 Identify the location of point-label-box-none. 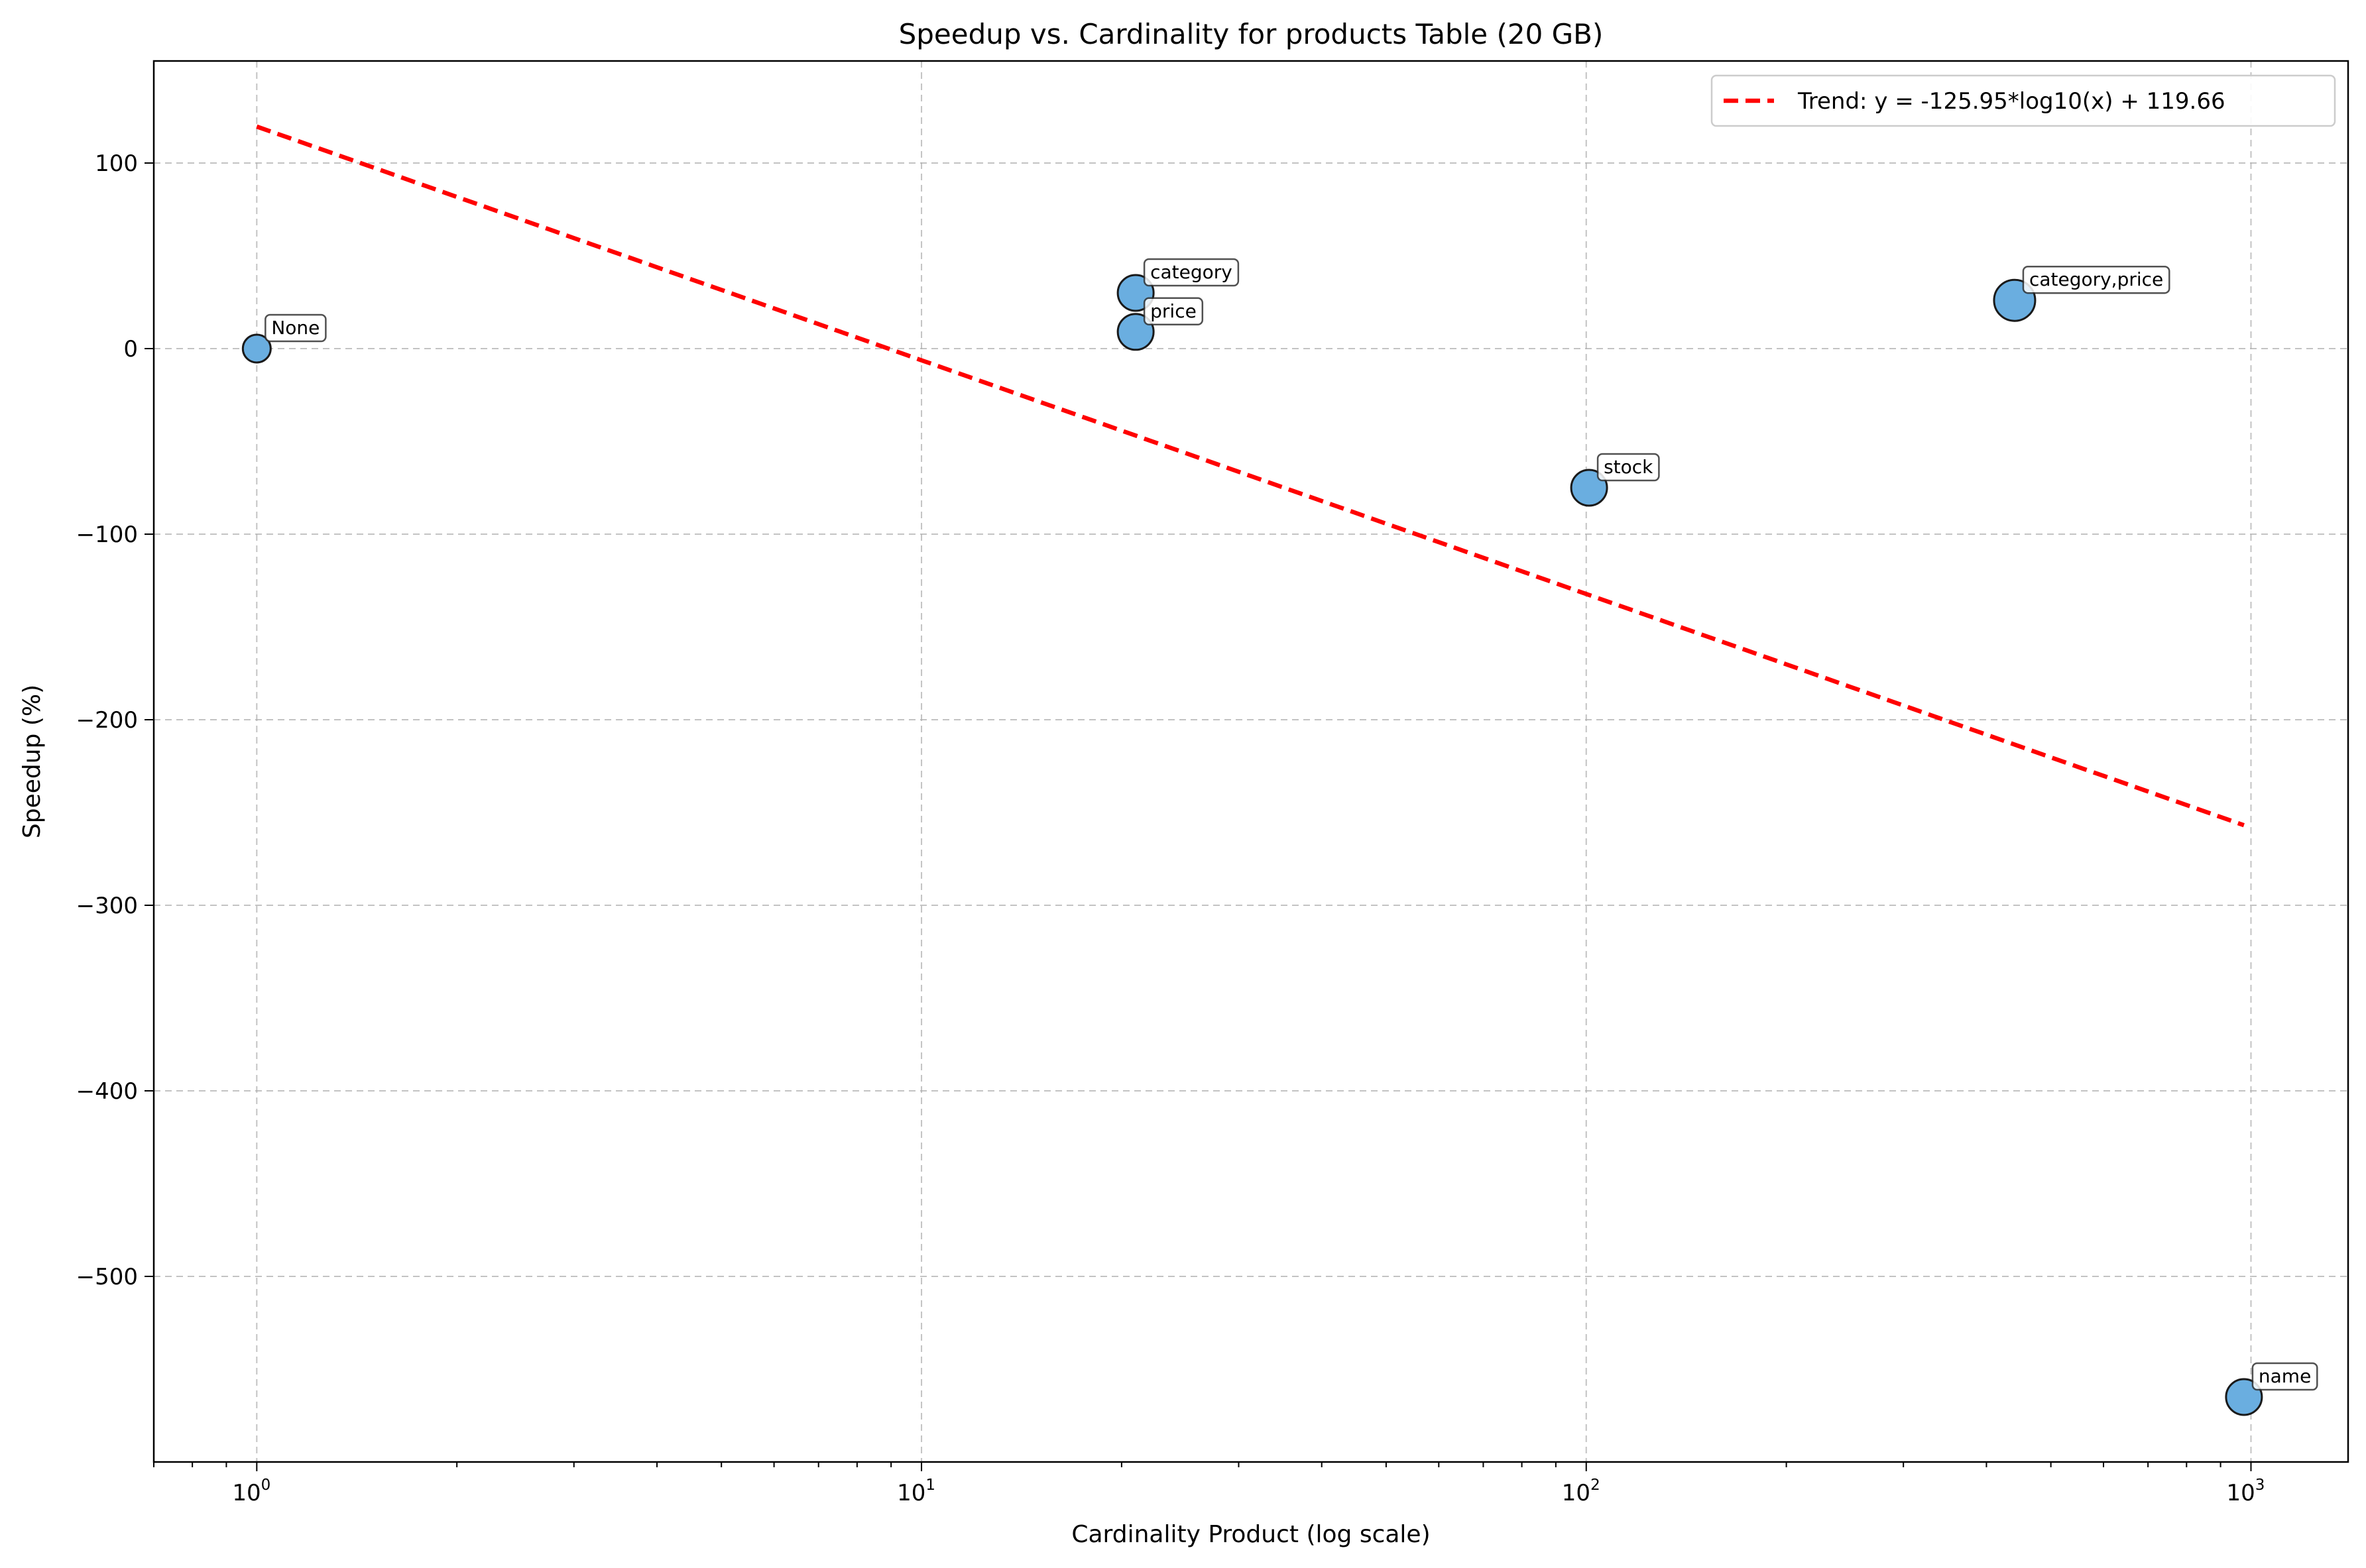
(296, 328).